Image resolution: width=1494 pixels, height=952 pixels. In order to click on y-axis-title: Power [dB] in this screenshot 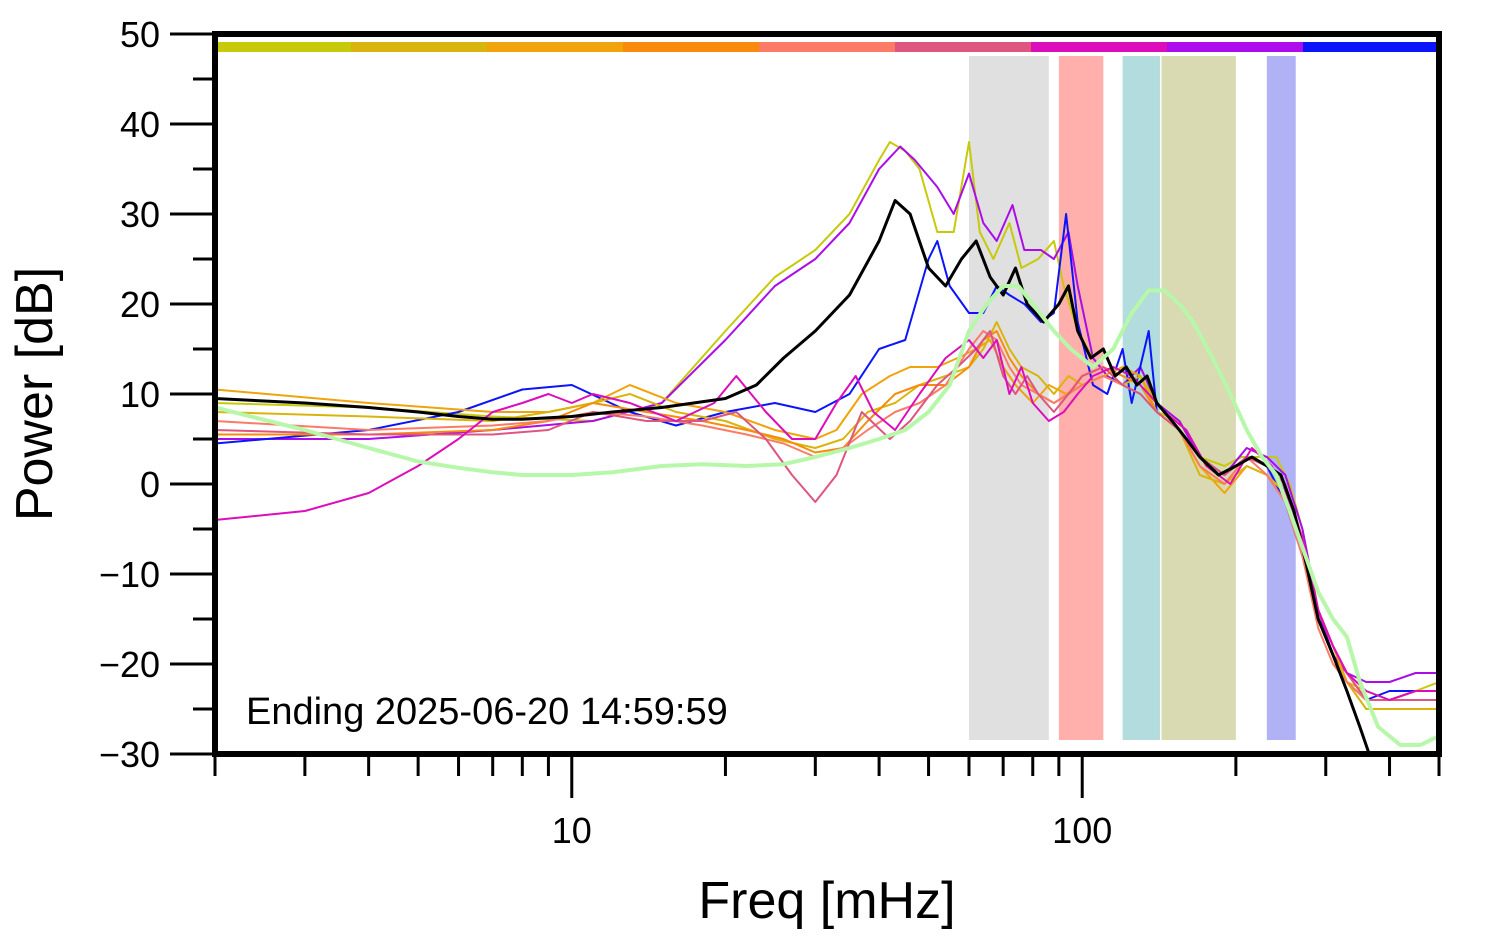, I will do `click(35, 394)`.